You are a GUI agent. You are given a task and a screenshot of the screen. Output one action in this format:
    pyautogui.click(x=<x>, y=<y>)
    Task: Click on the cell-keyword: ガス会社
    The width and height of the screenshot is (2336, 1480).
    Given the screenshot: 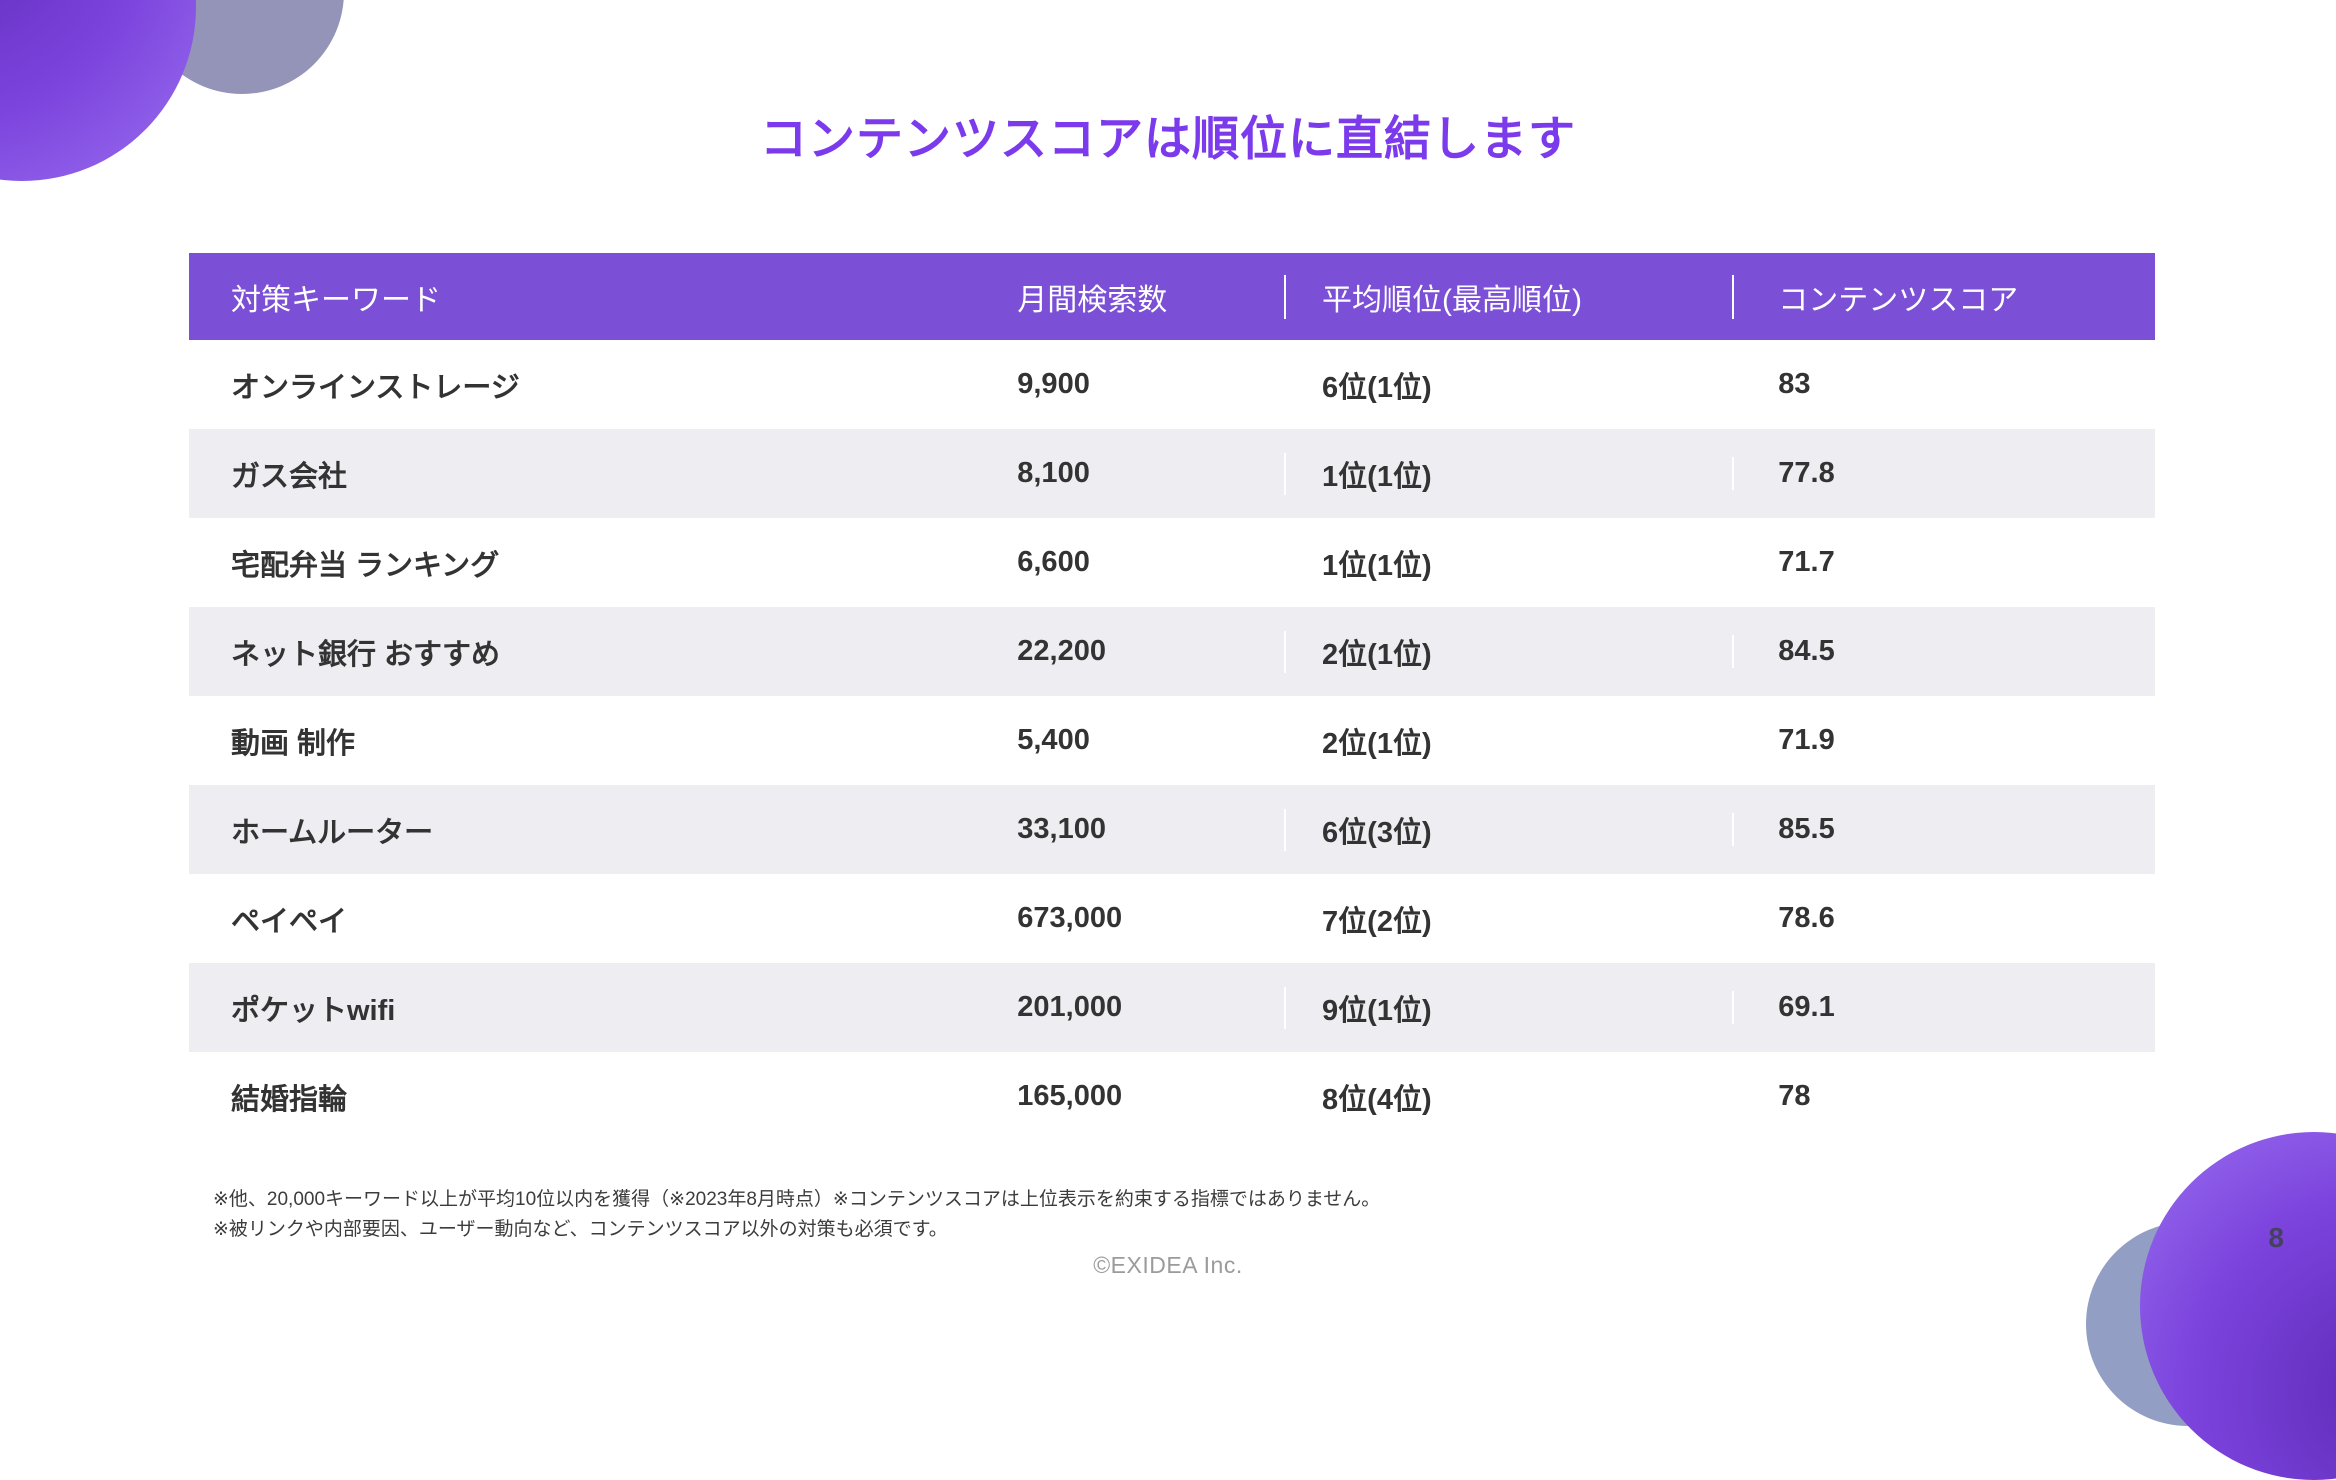 What is the action you would take?
    pyautogui.click(x=289, y=476)
    